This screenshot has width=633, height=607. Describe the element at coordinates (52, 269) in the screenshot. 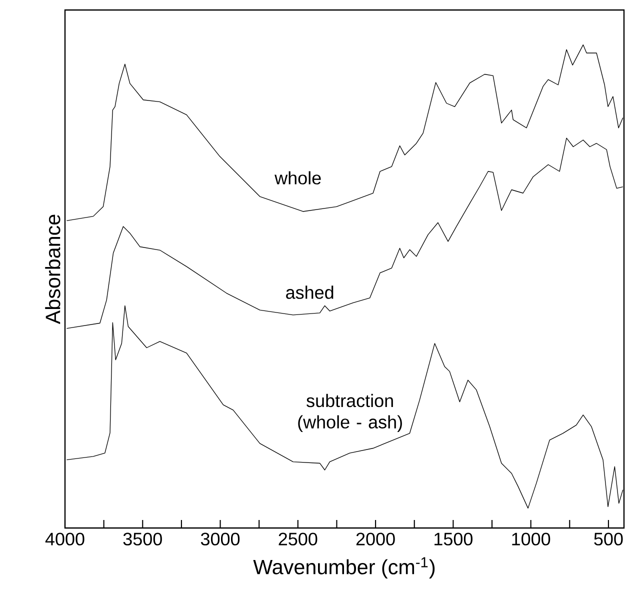

I see `y-axis-title: Absorbance` at that location.